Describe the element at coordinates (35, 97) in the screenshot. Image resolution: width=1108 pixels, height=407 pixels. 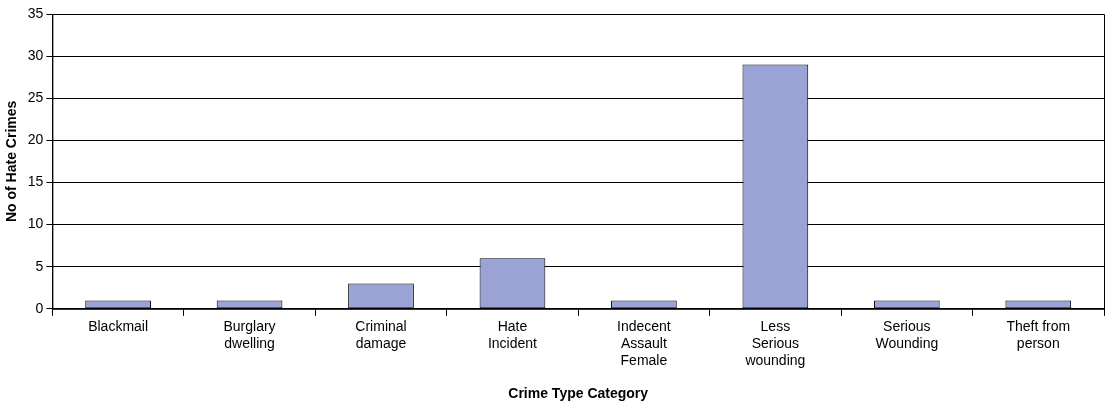
I see `y-tick-label: 25` at that location.